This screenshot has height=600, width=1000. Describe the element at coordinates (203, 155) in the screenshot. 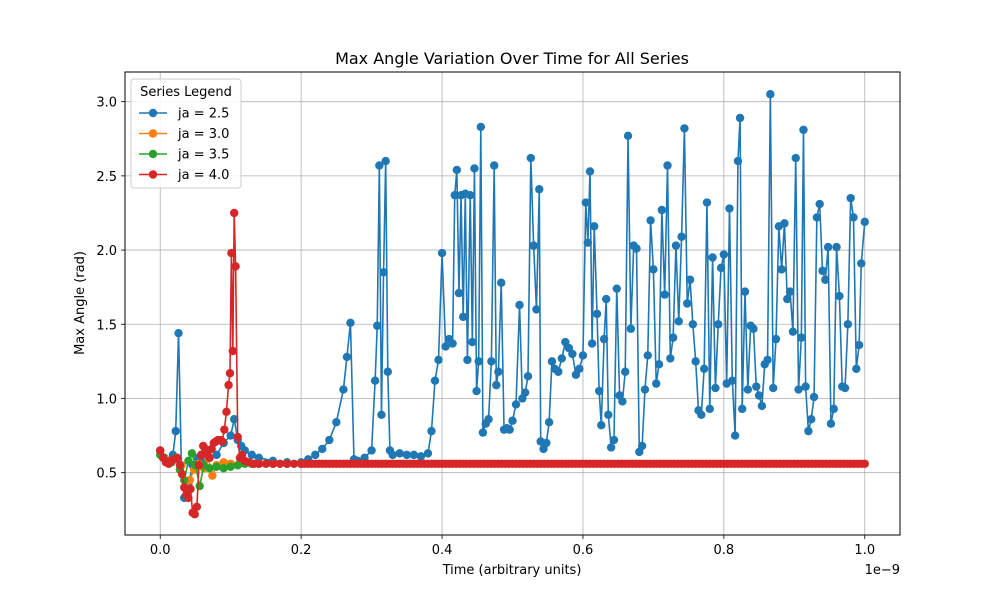

I see `legend-label: ja = 3.5` at that location.